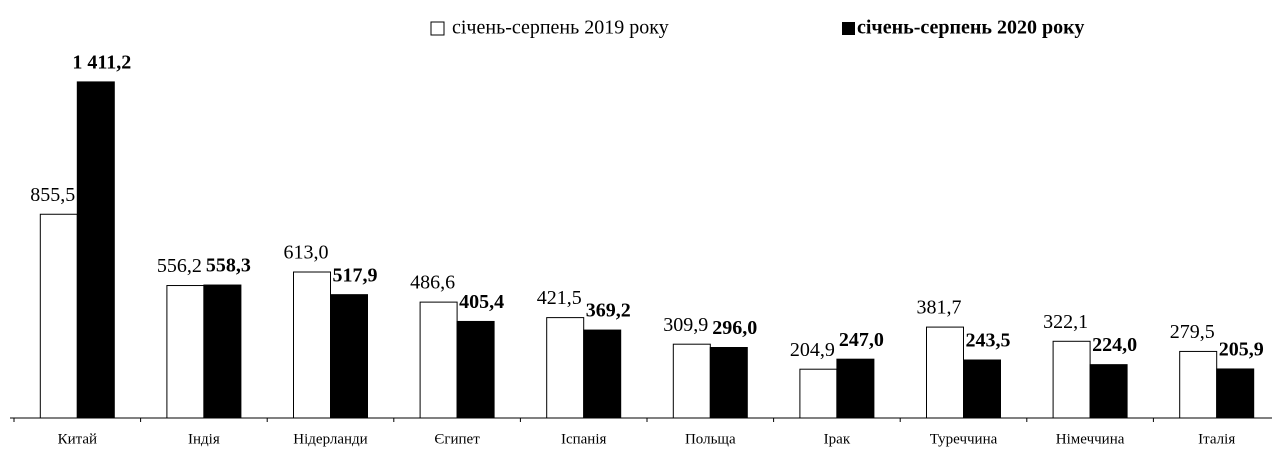 The image size is (1283, 451). I want to click on data-label: 296,0, so click(734, 328).